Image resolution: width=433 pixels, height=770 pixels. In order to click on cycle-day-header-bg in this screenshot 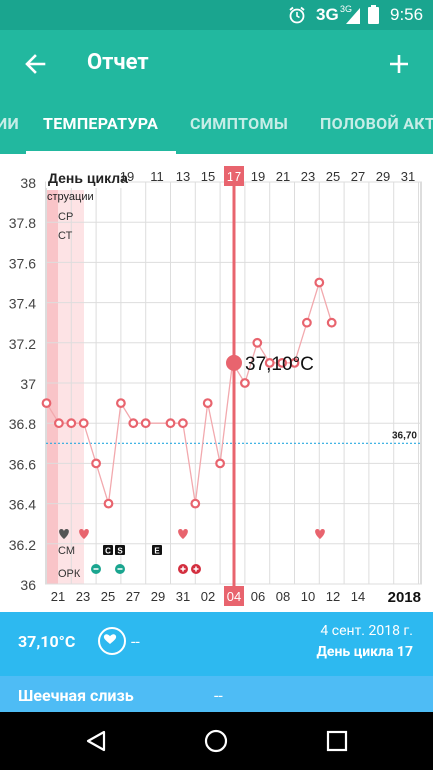, I will do `click(87, 178)`.